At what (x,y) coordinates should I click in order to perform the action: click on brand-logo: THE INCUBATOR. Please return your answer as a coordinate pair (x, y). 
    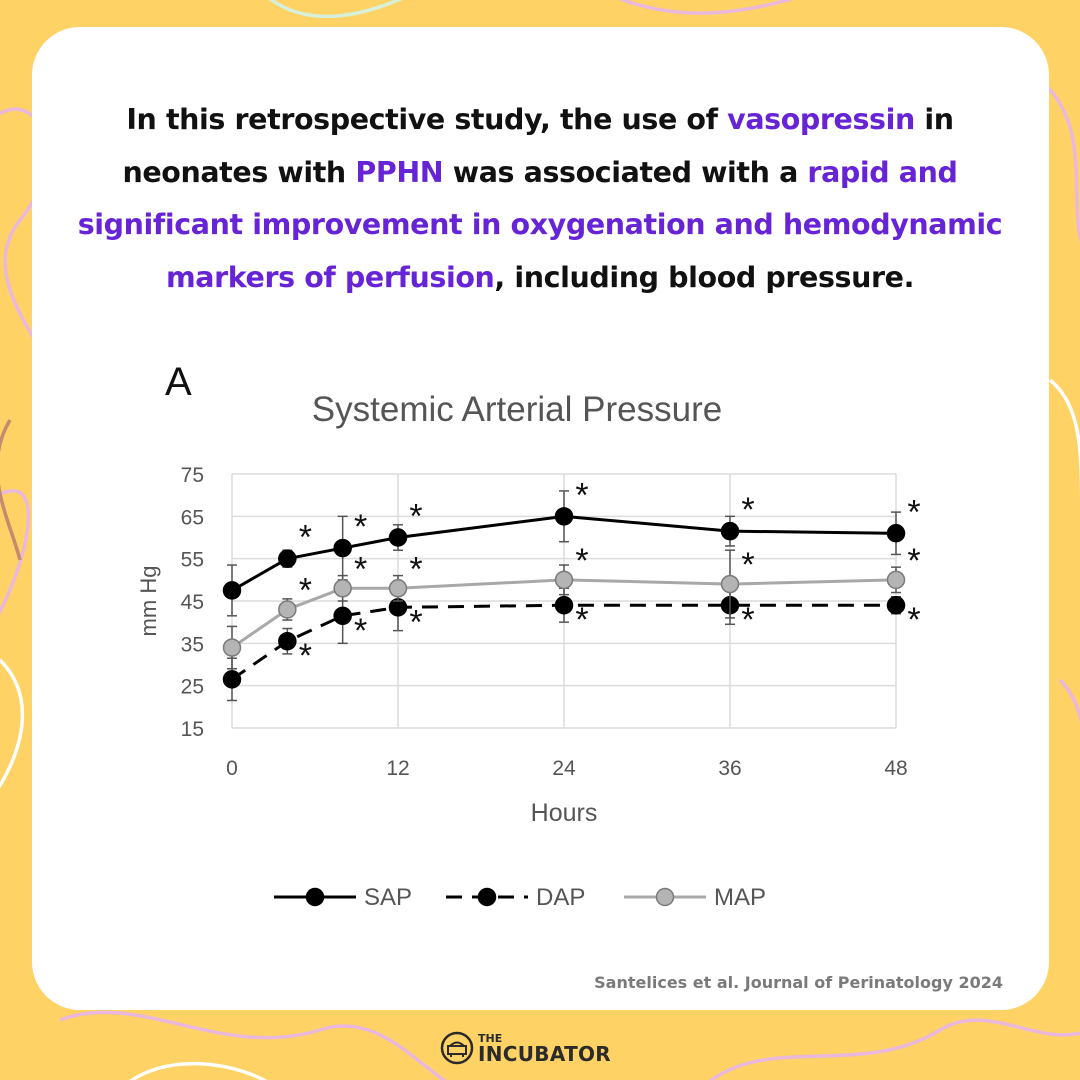
    Looking at the image, I should click on (525, 1048).